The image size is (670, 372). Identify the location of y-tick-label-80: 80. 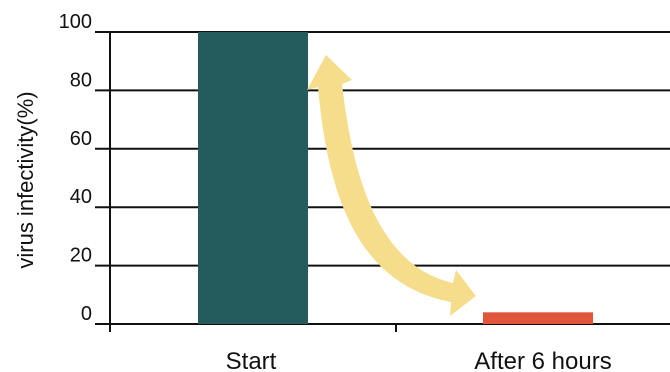
(81, 80).